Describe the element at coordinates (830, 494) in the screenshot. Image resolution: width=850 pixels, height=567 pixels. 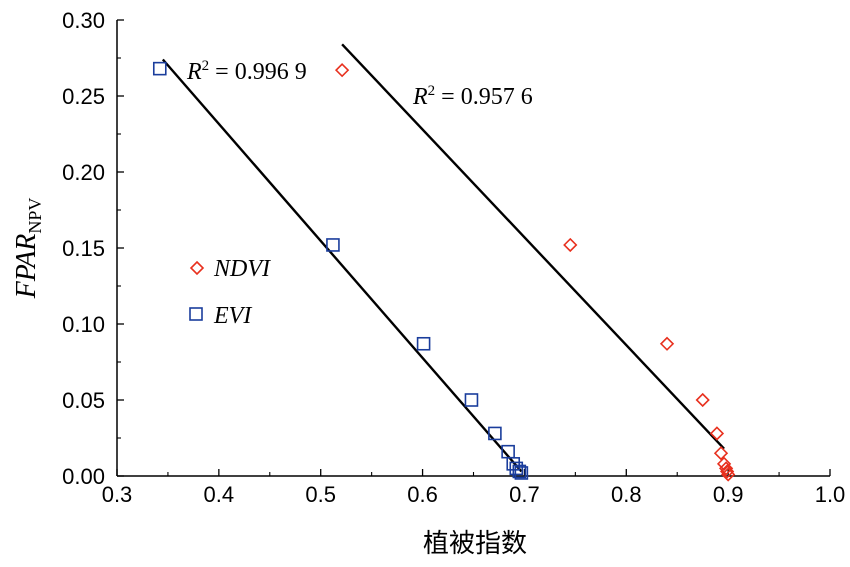
I see `x-tick-label: 1.0` at that location.